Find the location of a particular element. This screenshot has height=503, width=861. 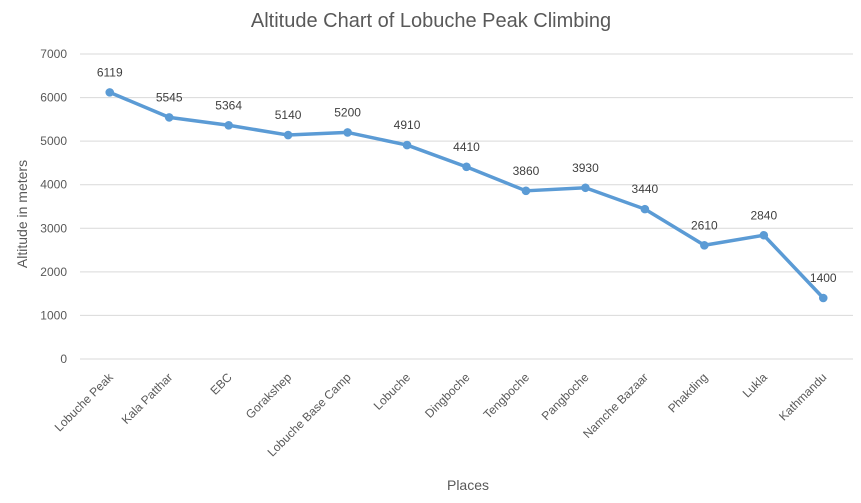

y-tick-label: 0 is located at coordinates (63, 359).